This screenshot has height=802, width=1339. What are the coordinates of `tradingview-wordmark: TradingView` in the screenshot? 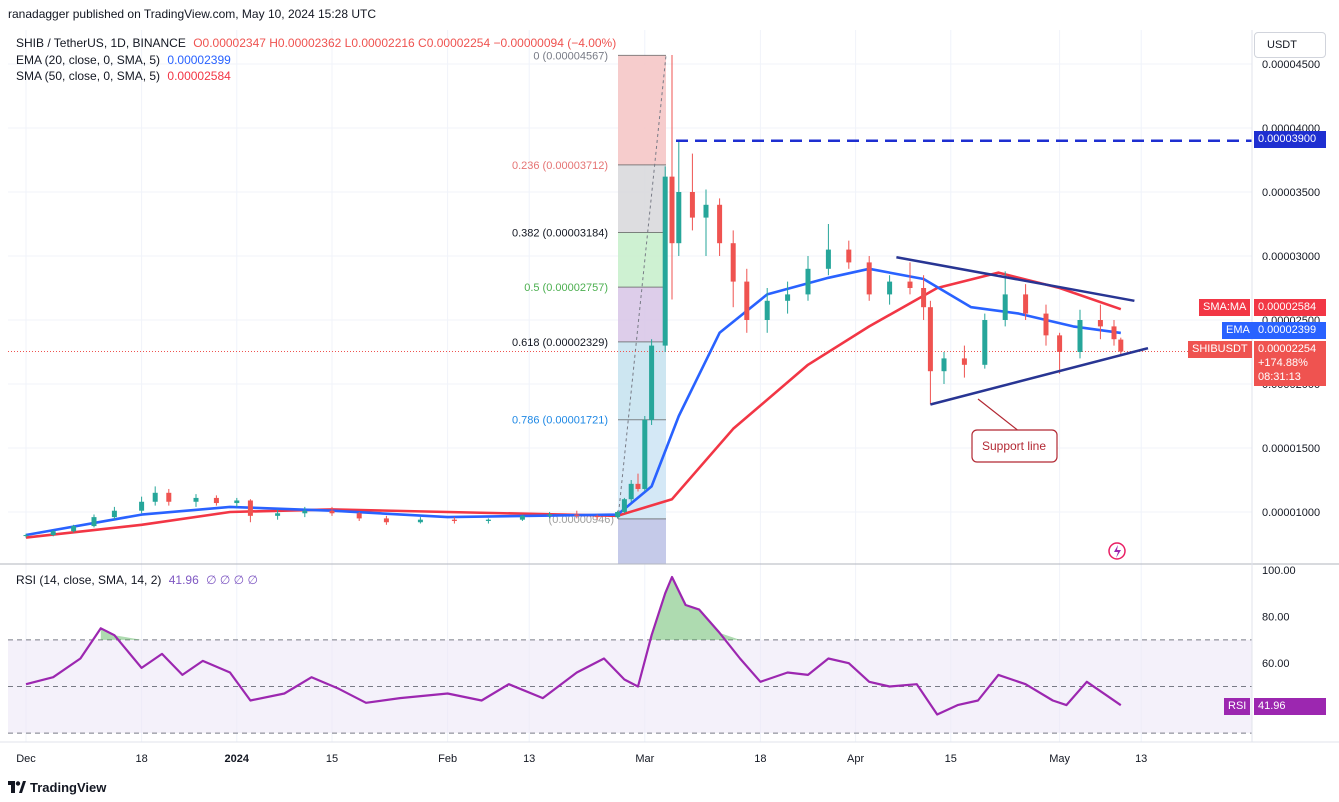 It's located at (68, 787).